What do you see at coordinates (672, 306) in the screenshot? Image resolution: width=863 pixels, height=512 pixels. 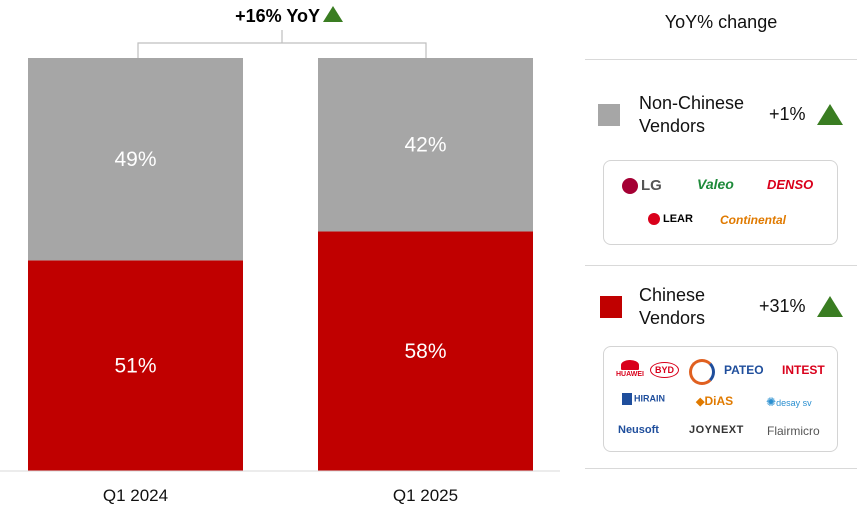 I see `legend-label-chinese: Chinese Vendors` at bounding box center [672, 306].